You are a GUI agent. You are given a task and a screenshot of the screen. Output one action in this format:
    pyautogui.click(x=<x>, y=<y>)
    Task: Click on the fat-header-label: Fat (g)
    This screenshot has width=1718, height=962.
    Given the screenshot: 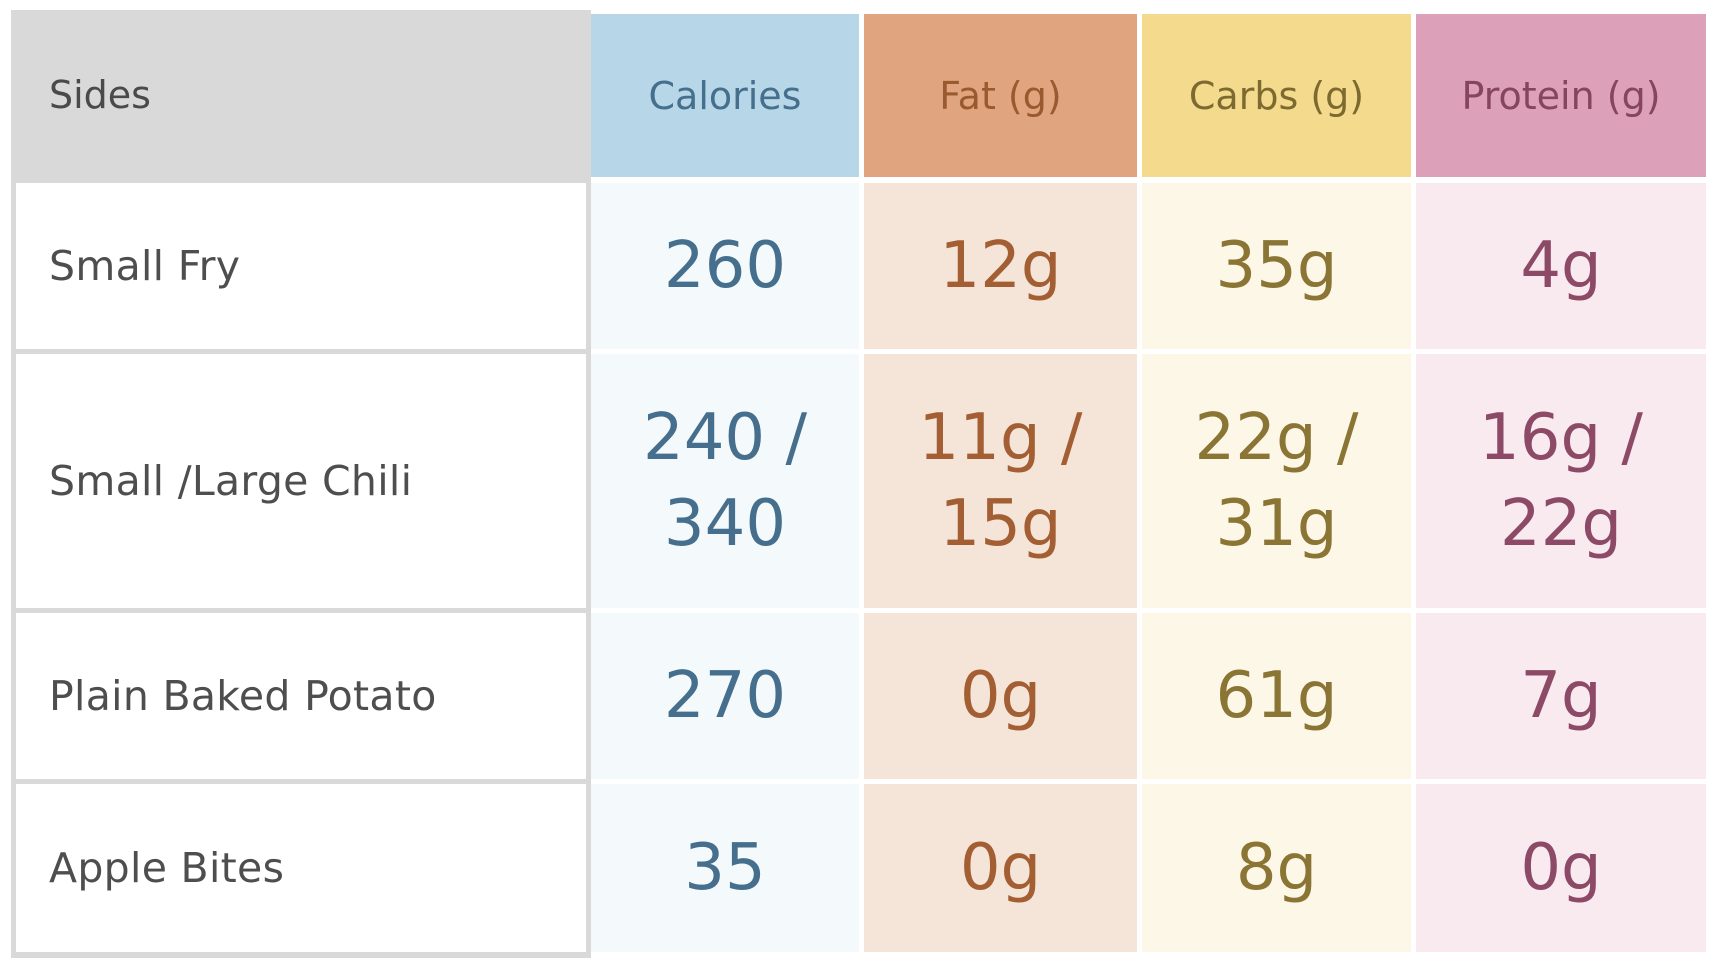 What is the action you would take?
    pyautogui.click(x=1000, y=95)
    